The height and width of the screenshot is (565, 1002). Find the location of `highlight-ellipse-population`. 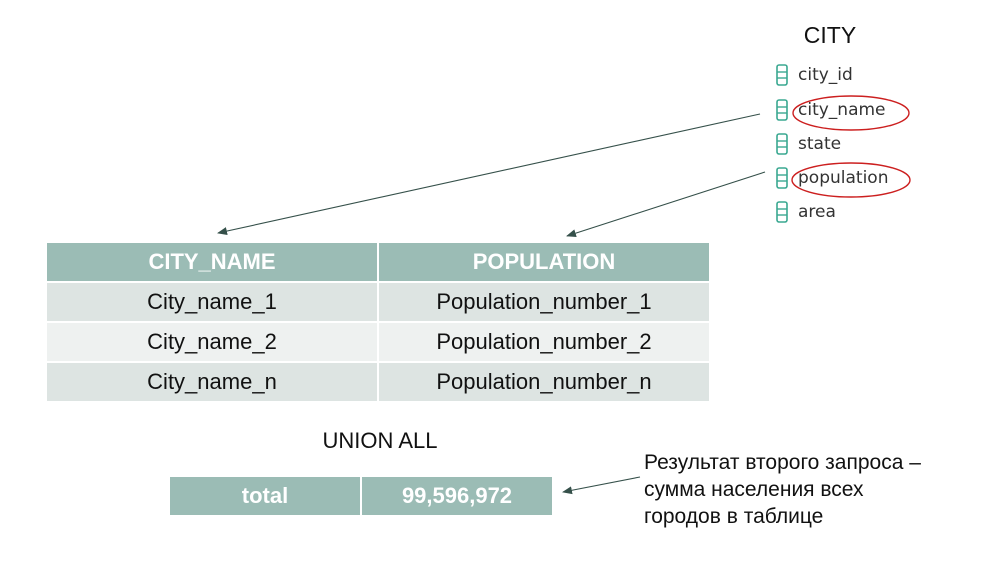

highlight-ellipse-population is located at coordinates (851, 180).